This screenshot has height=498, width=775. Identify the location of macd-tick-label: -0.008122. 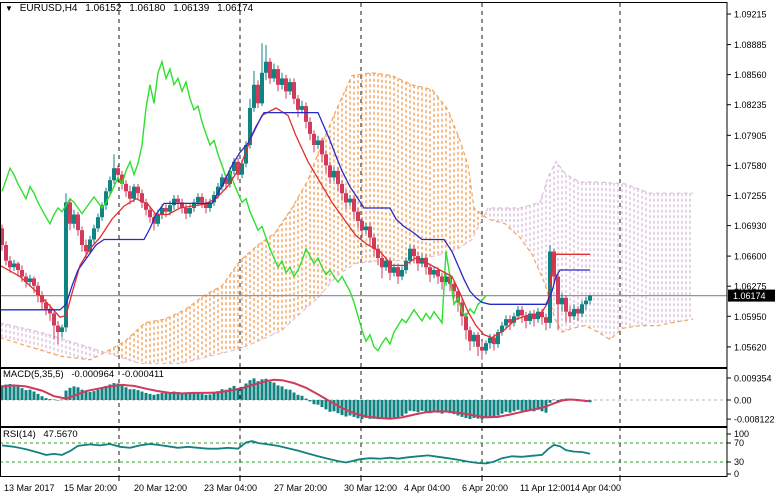
(754, 420).